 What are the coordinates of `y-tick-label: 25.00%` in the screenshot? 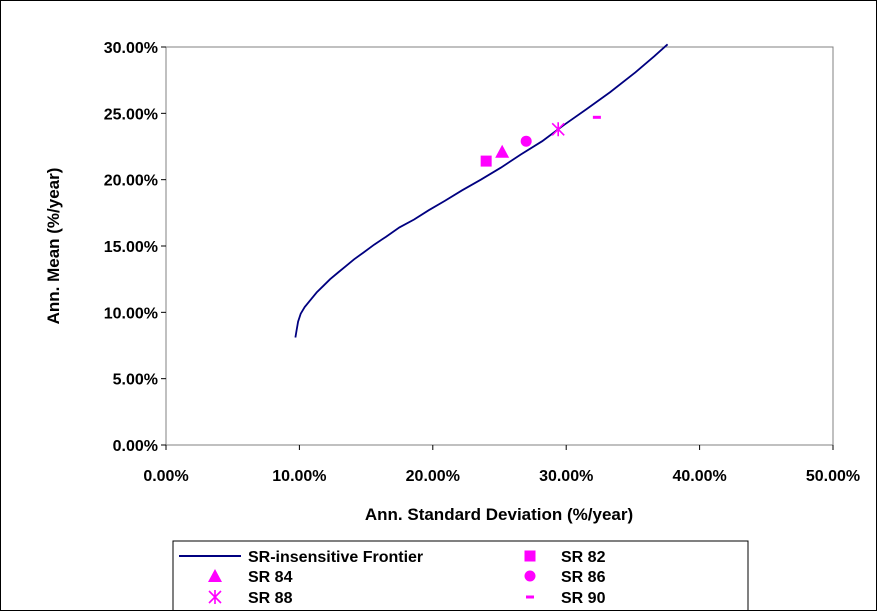 It's located at (131, 114).